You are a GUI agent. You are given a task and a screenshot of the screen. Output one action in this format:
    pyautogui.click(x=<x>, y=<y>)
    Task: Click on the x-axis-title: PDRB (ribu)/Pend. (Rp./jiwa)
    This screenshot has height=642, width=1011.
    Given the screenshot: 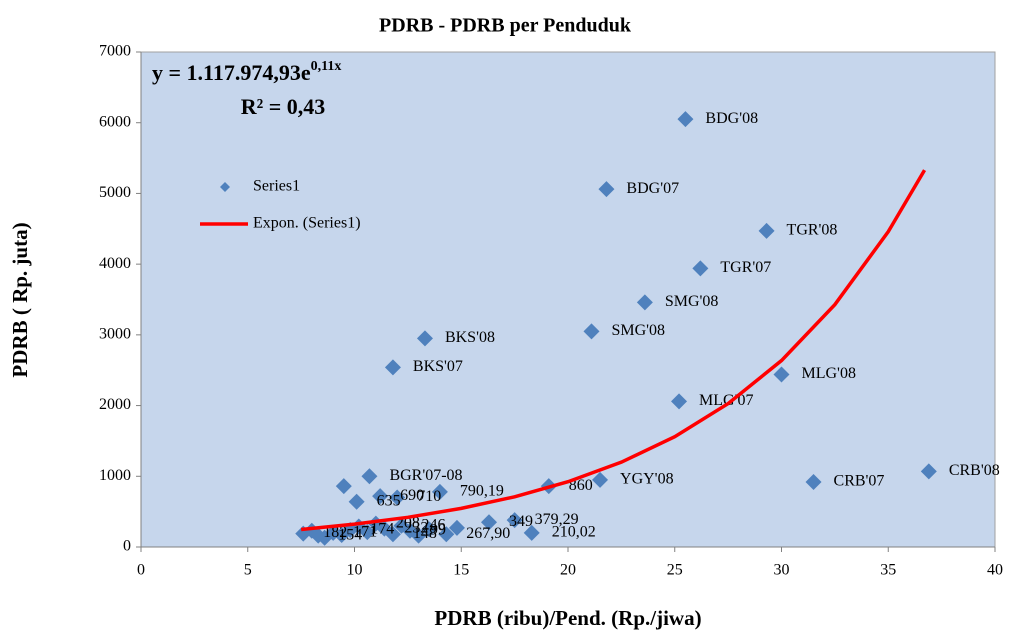 What is the action you would take?
    pyautogui.click(x=567, y=618)
    